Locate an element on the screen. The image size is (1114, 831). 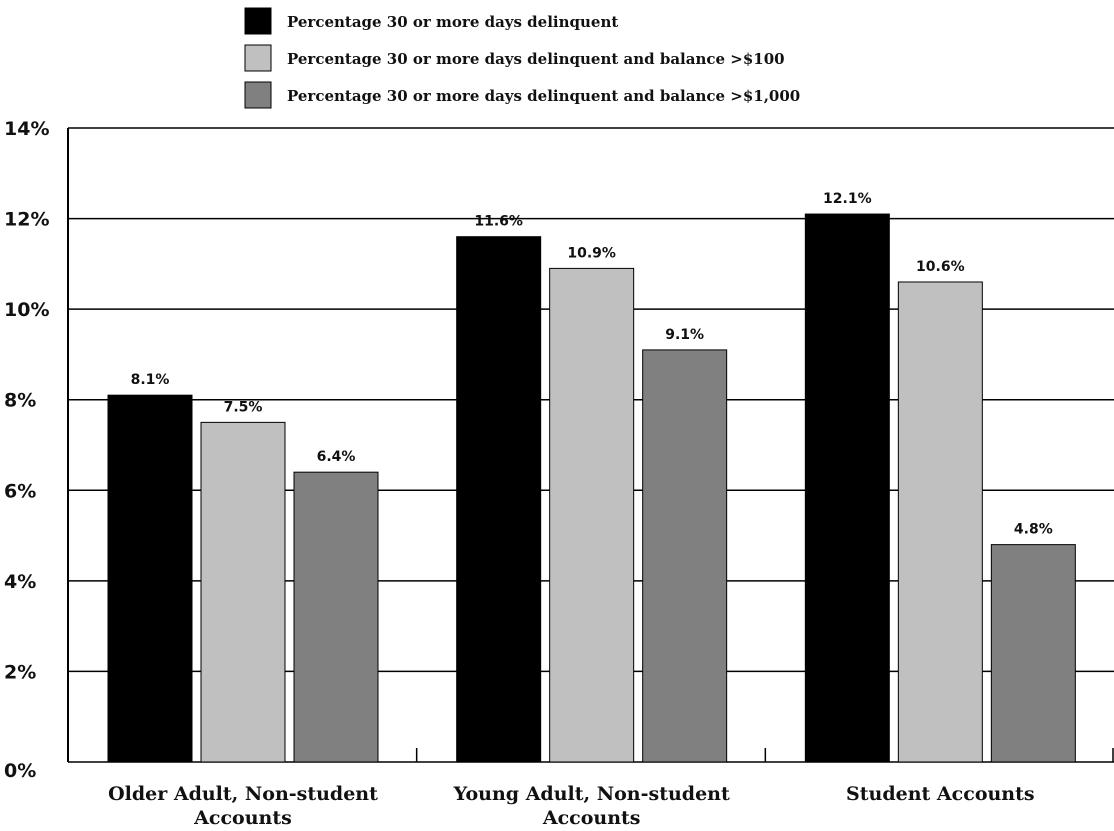
data-label: 9.1% is located at coordinates (684, 335).